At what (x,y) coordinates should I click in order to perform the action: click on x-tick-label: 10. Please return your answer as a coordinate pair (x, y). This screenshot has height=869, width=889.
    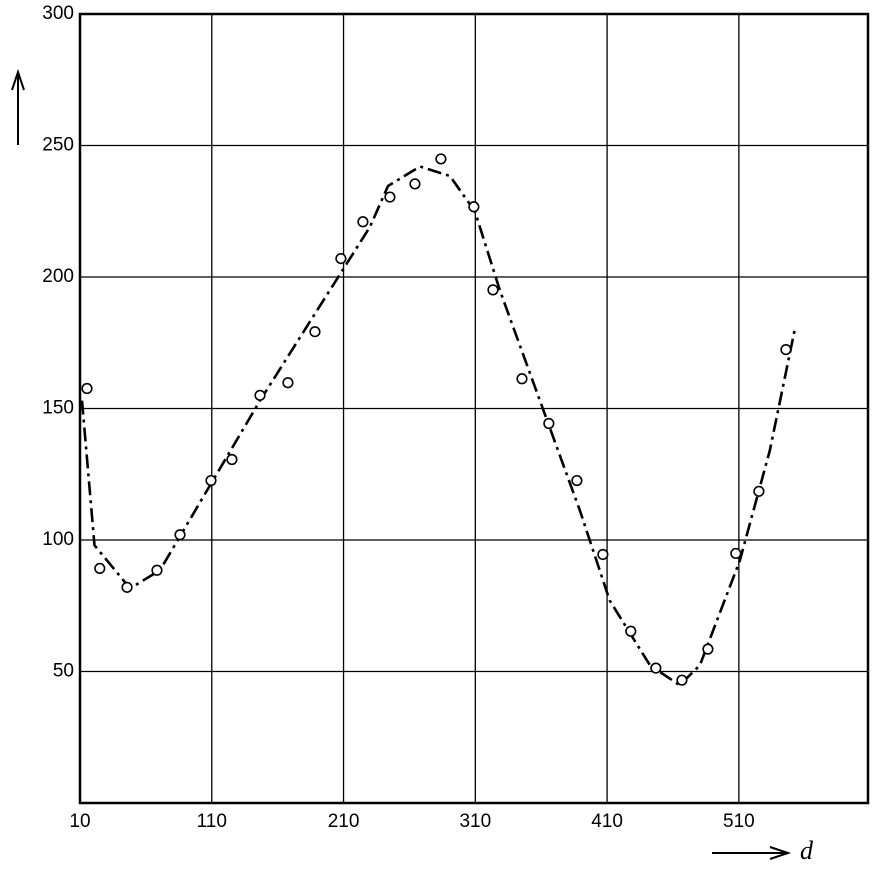
    Looking at the image, I should click on (79, 821).